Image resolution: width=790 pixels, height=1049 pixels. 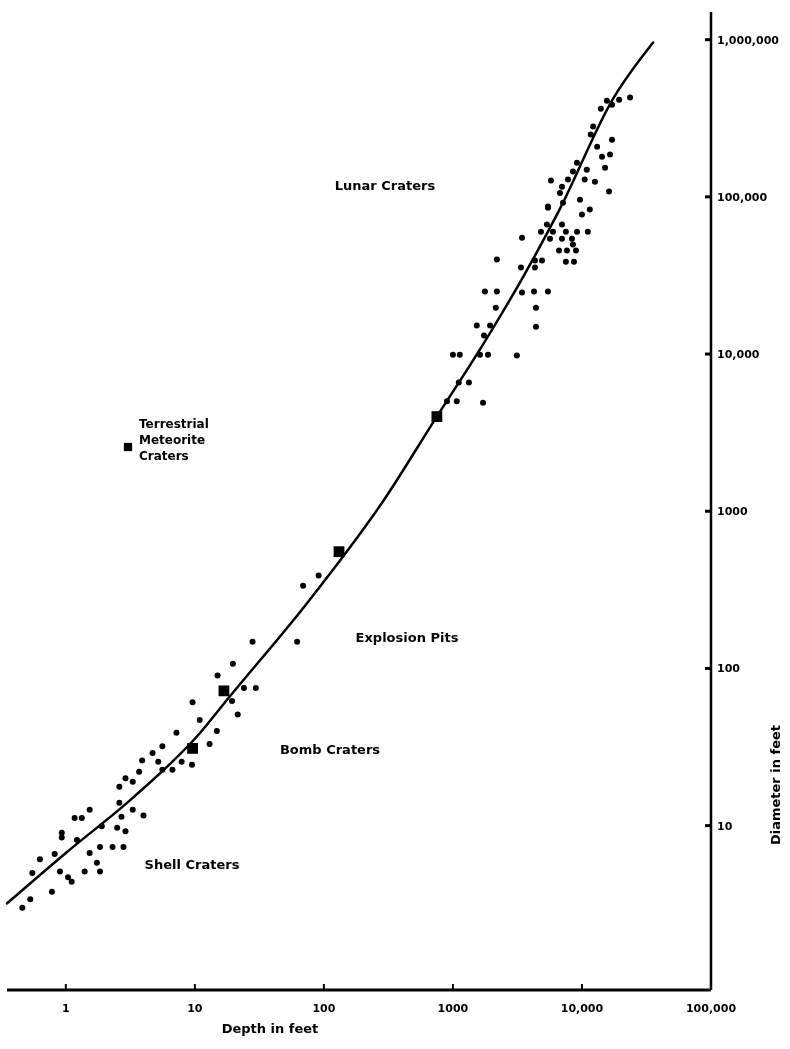 What do you see at coordinates (324, 1008) in the screenshot?
I see `x-tick-label: 100` at bounding box center [324, 1008].